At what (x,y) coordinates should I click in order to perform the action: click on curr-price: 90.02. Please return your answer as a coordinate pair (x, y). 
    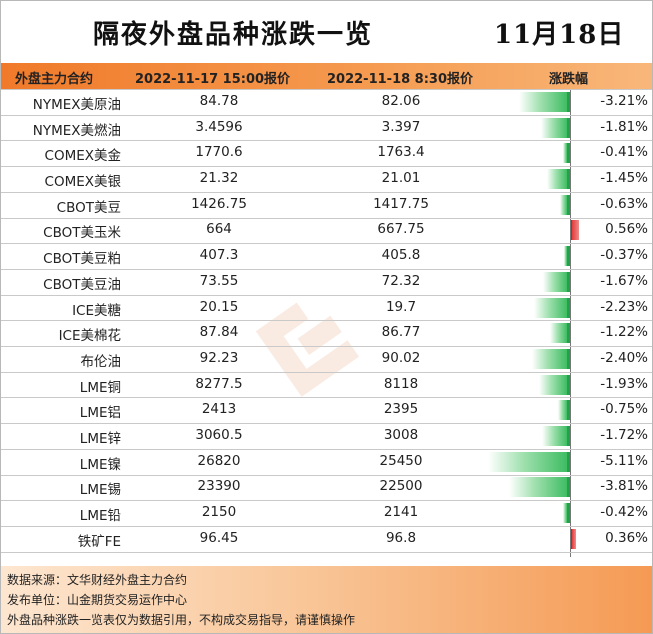
    Looking at the image, I should click on (401, 357).